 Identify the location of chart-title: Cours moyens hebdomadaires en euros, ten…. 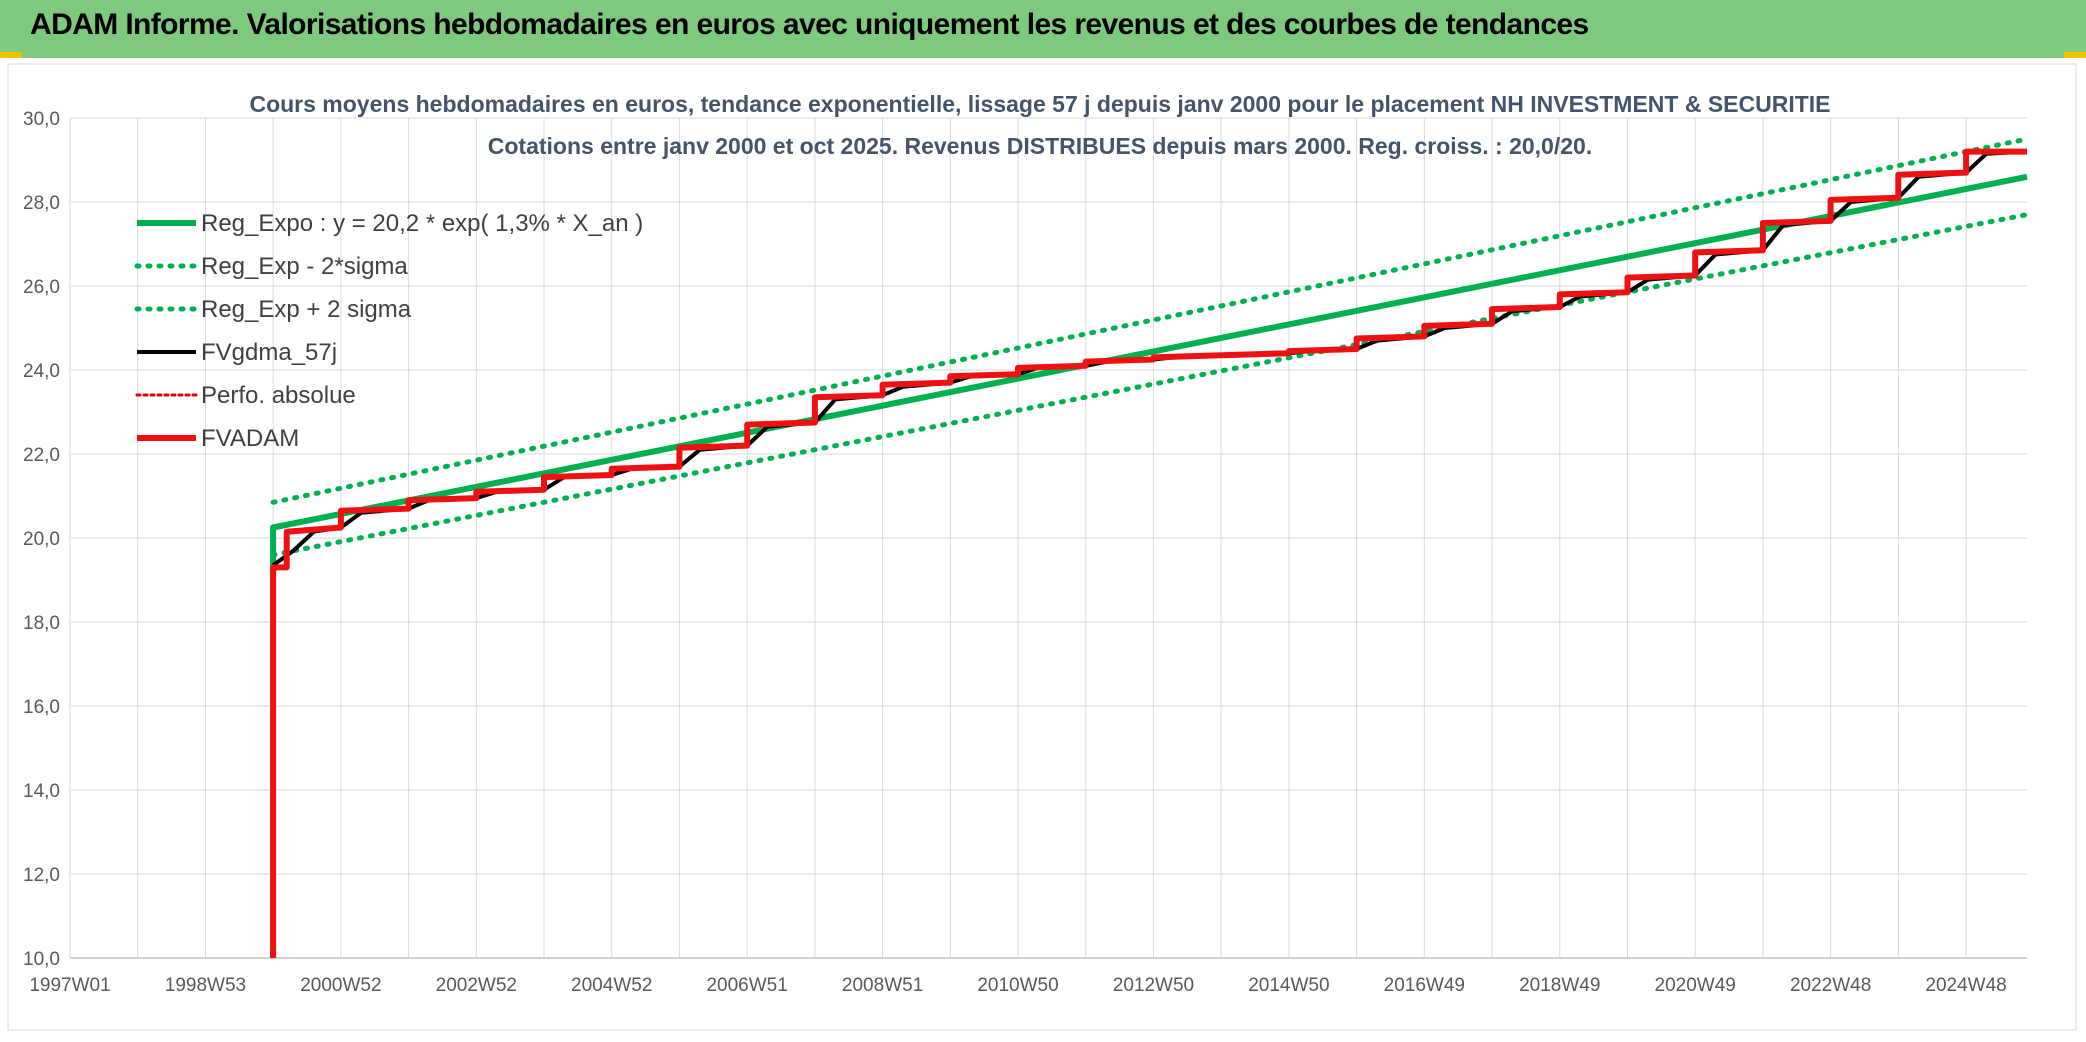
(1039, 104).